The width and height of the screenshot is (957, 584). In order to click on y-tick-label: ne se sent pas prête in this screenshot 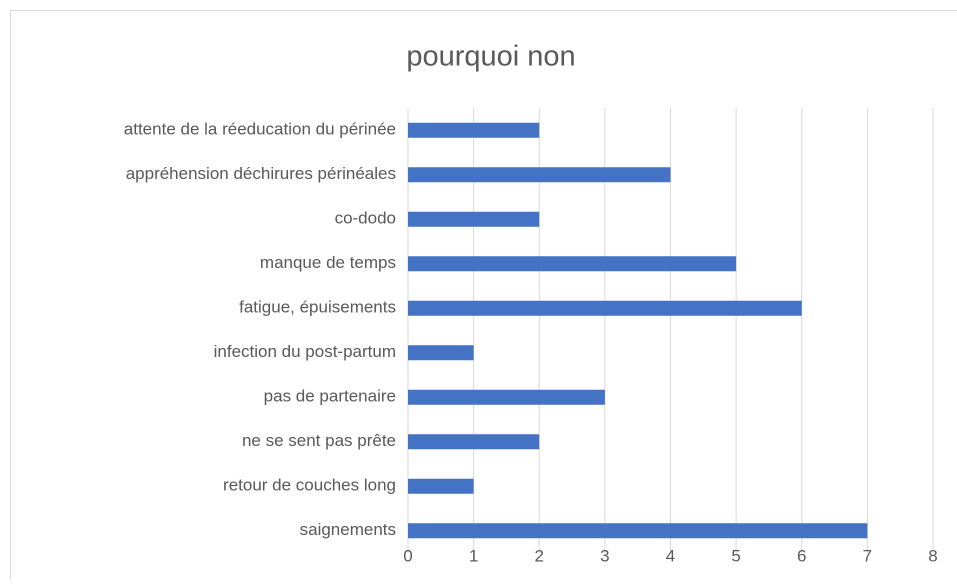, I will do `click(319, 440)`.